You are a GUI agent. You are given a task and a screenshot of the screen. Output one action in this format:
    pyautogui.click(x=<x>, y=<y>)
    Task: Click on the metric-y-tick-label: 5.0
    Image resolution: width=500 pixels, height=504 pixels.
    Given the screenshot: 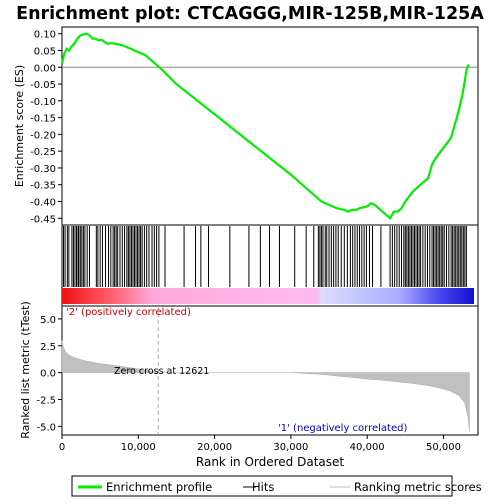 What is the action you would take?
    pyautogui.click(x=48, y=320)
    